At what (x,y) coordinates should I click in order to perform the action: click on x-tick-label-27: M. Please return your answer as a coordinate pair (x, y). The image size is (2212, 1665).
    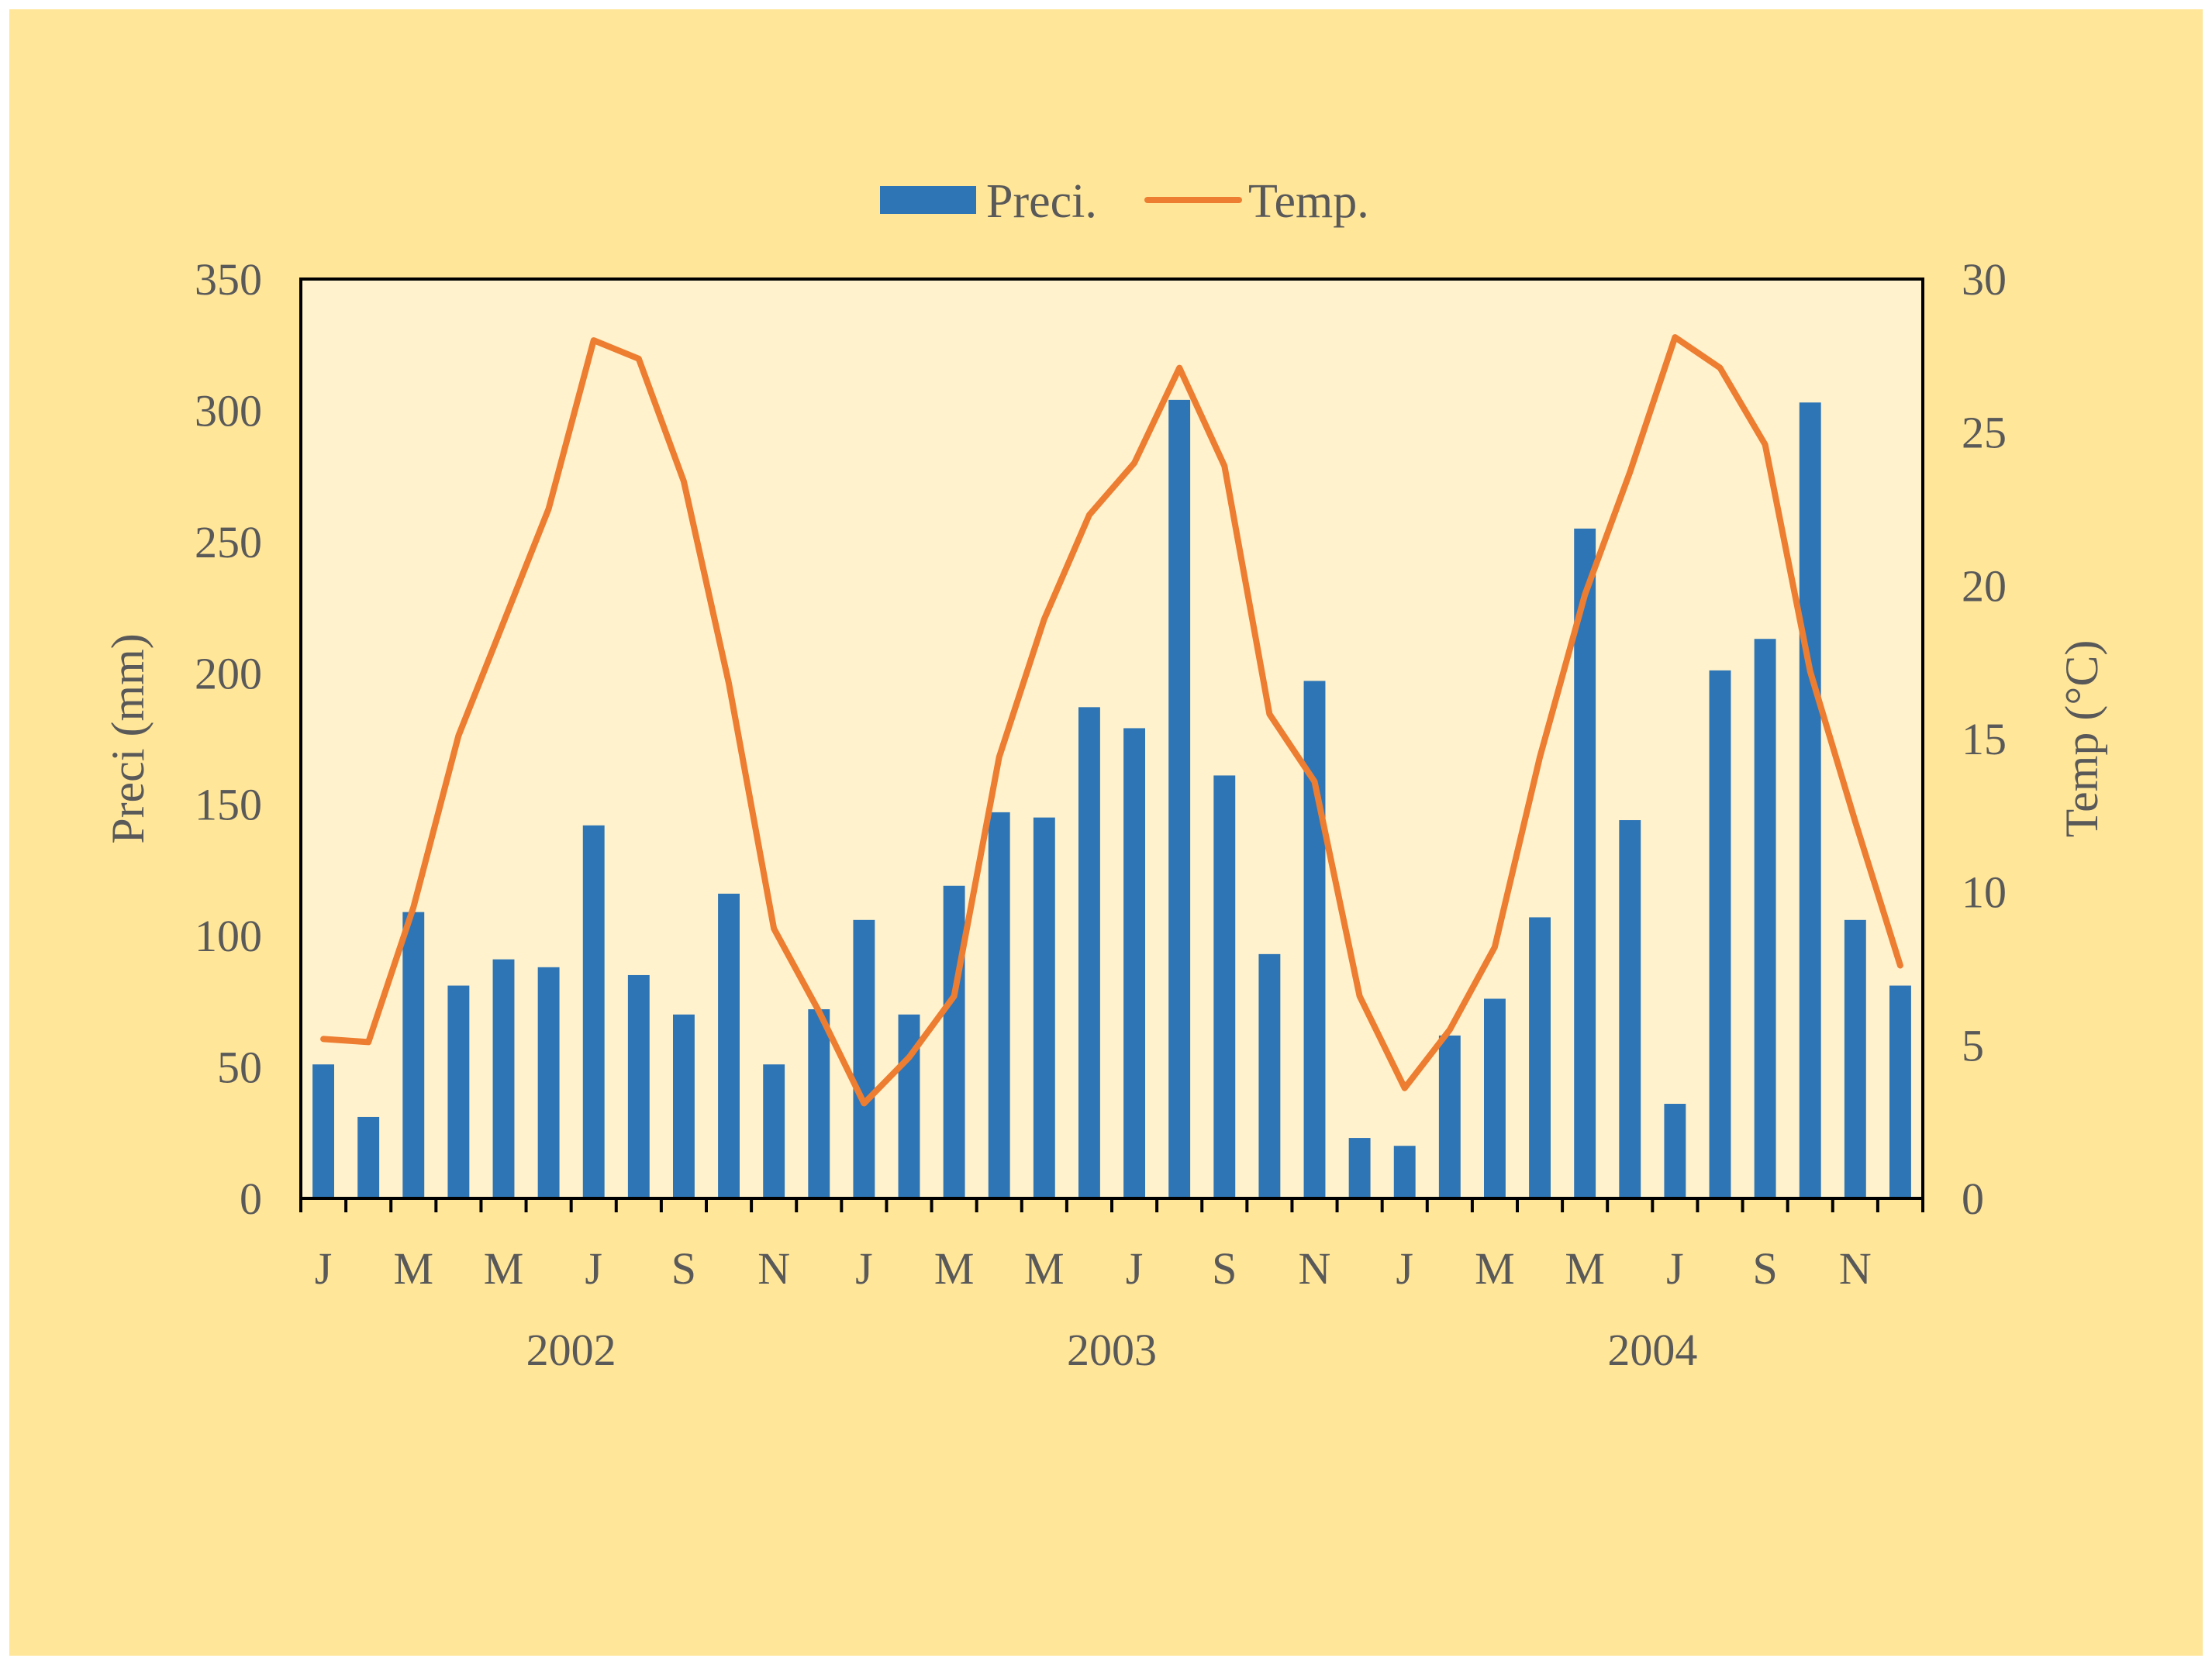
    Looking at the image, I should click on (1495, 1268).